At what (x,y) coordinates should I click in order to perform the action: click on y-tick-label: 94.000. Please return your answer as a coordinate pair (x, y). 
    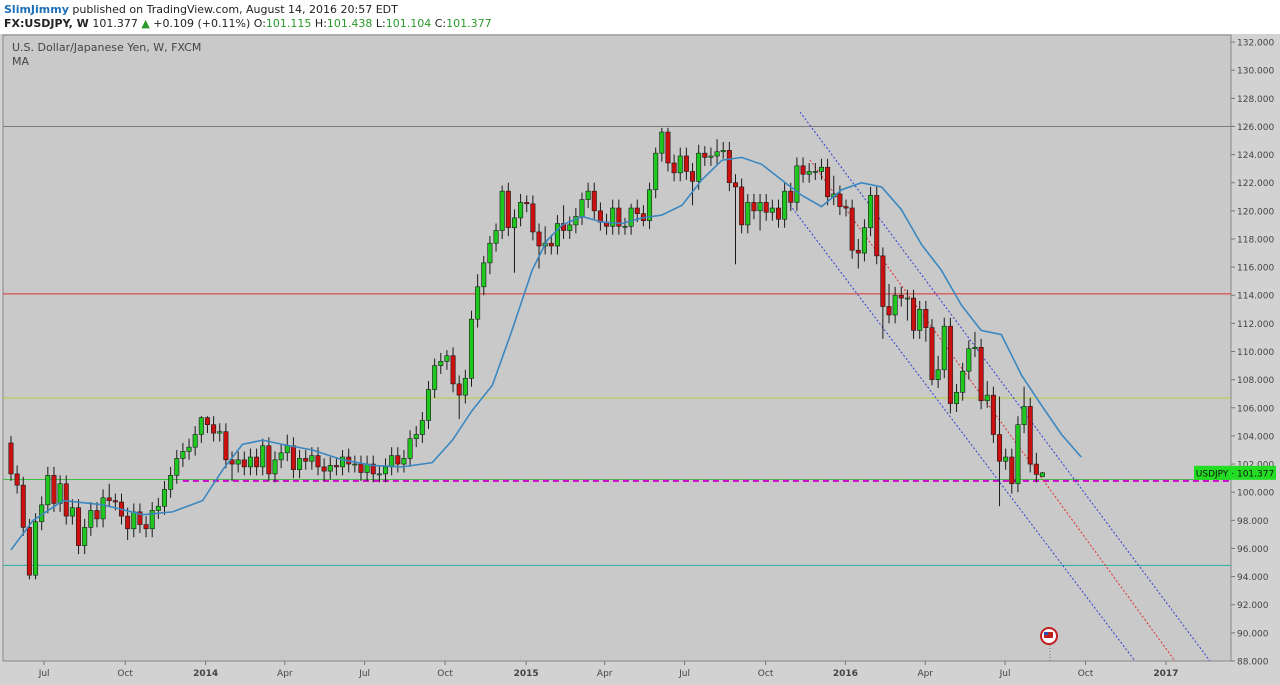
    Looking at the image, I should click on (1253, 578).